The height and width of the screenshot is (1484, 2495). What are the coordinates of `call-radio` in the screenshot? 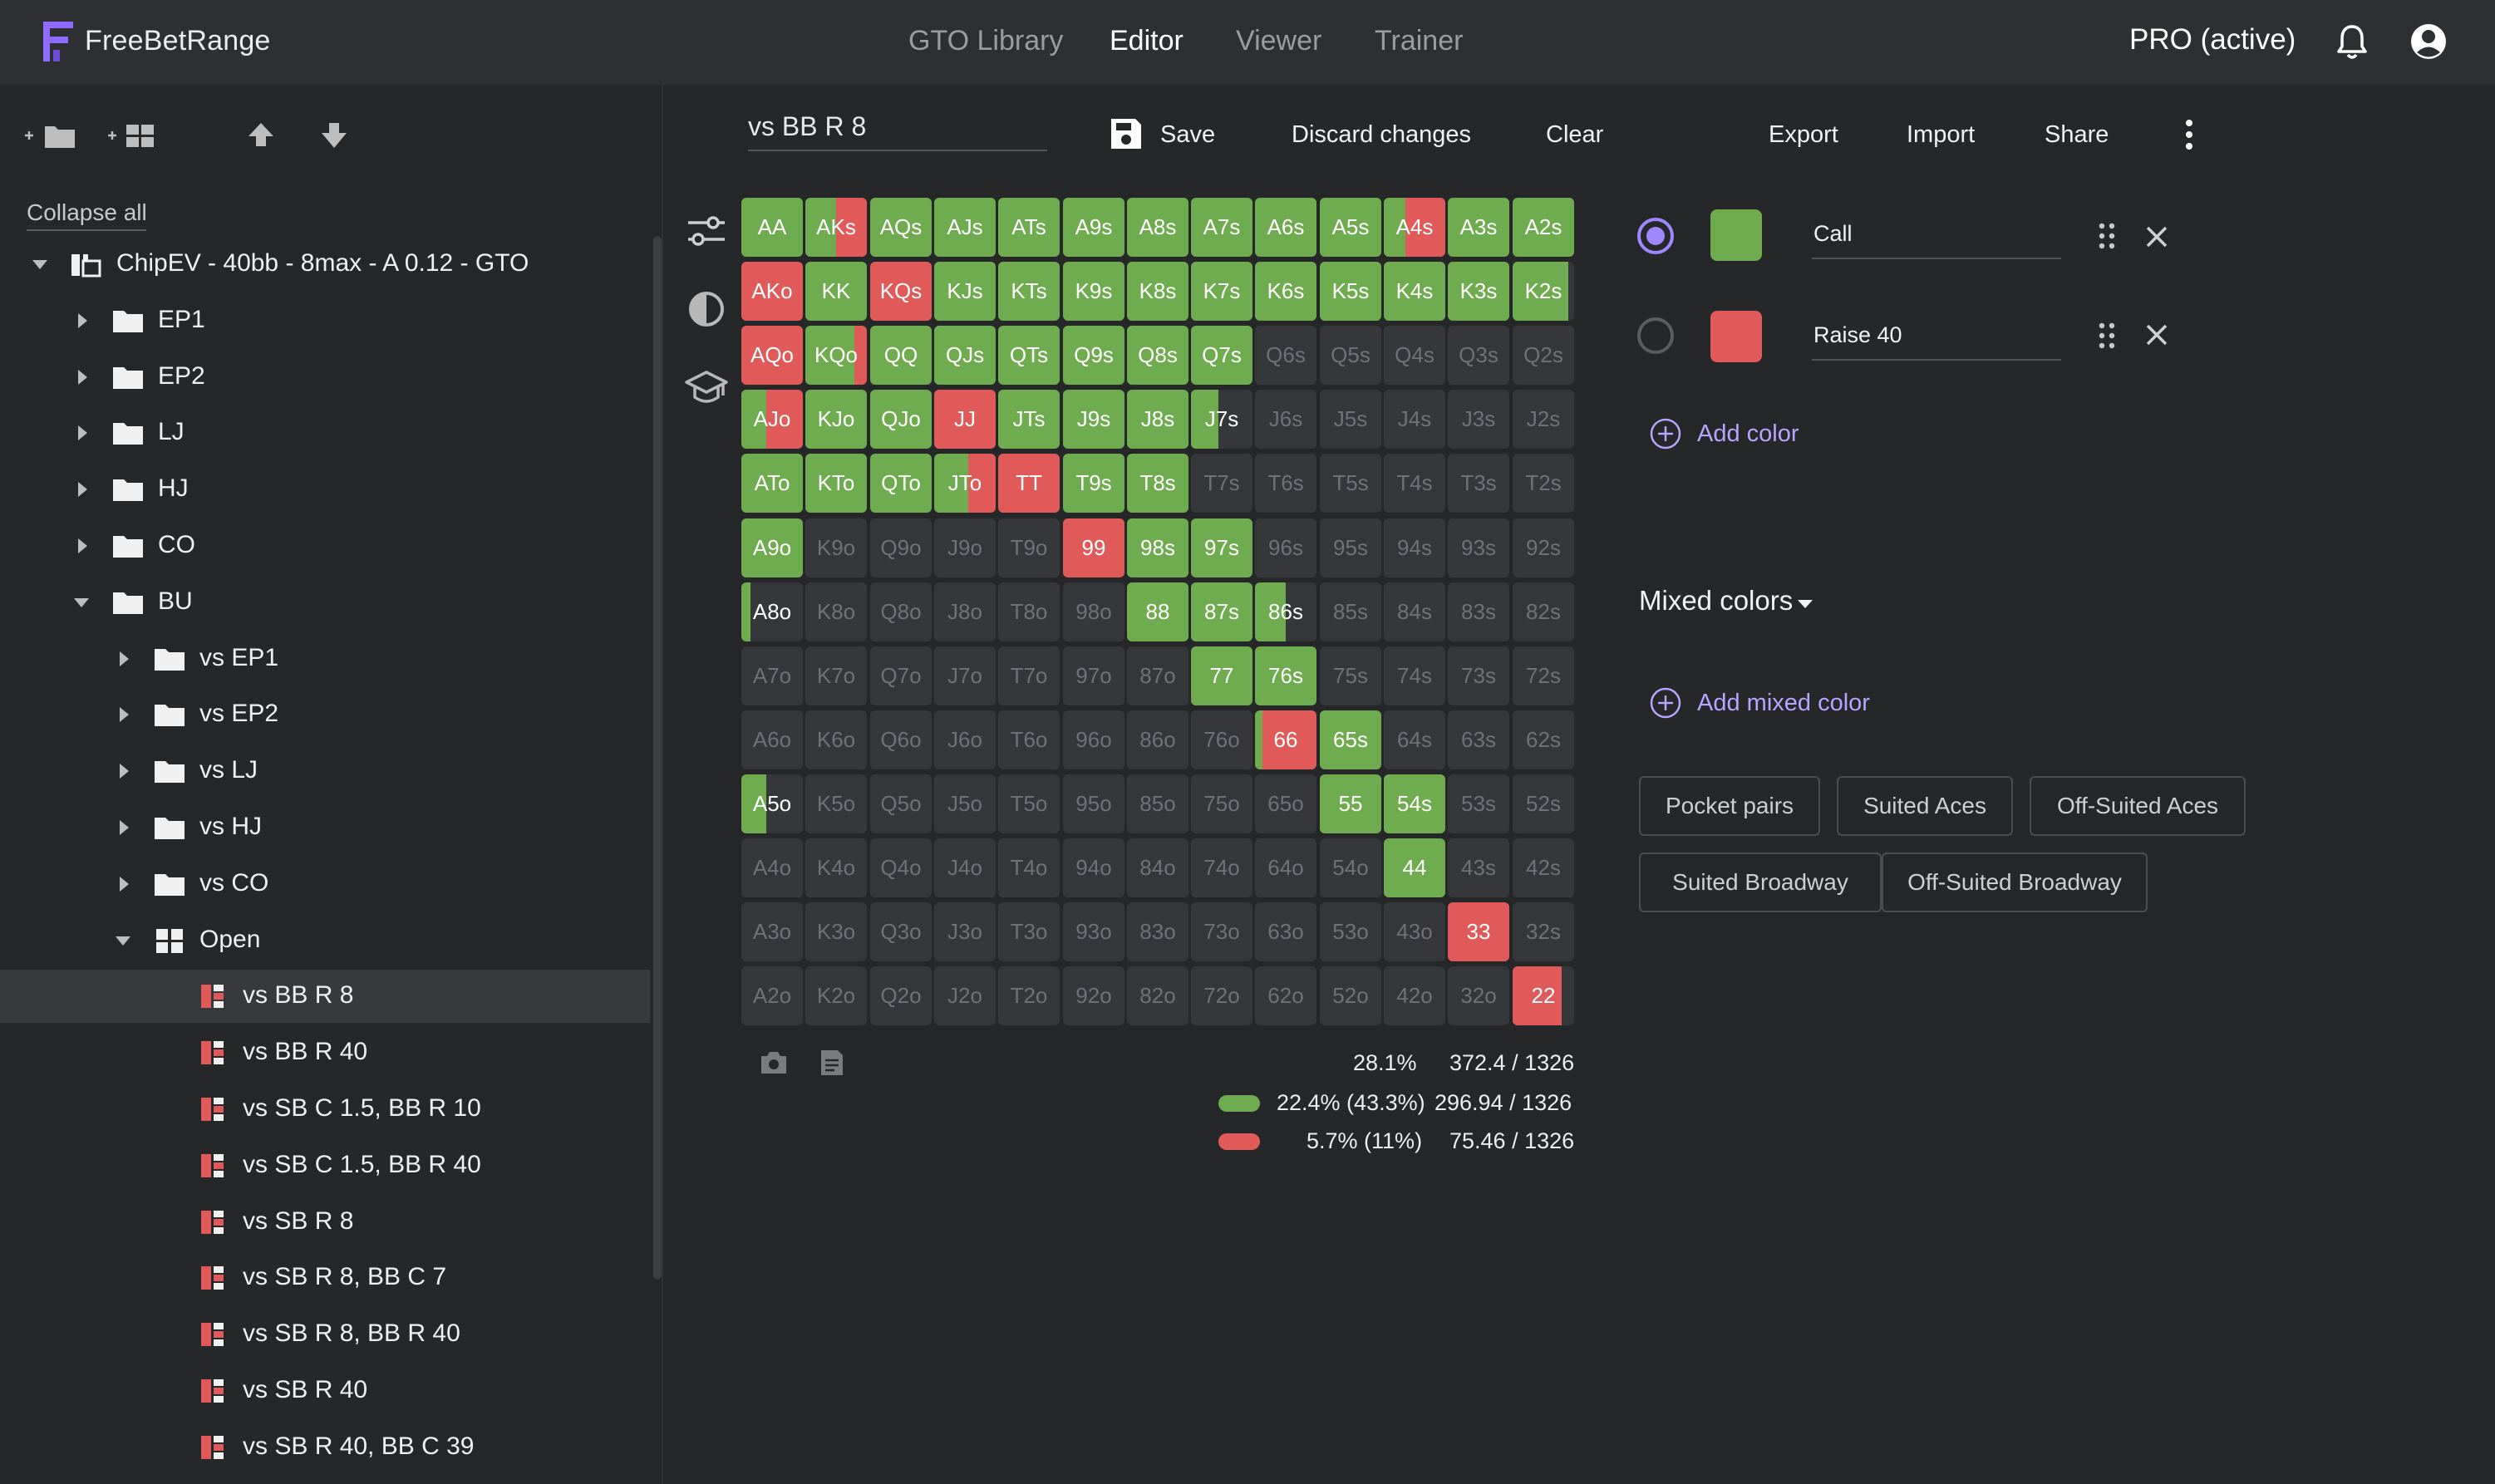 It's located at (1655, 236).